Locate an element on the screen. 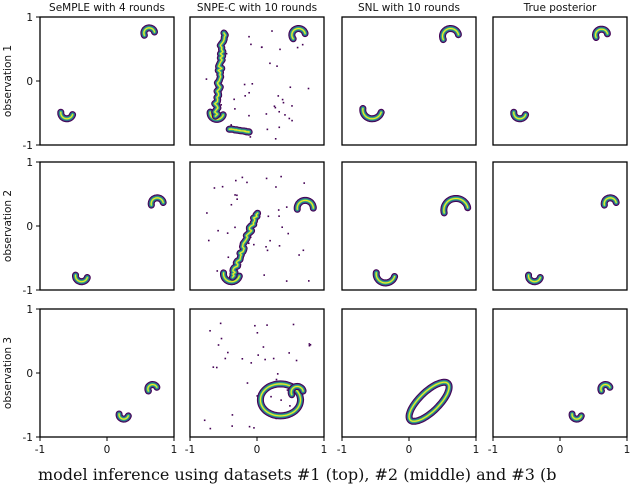 The width and height of the screenshot is (640, 484). row-label: observation 1 is located at coordinates (8, 81).